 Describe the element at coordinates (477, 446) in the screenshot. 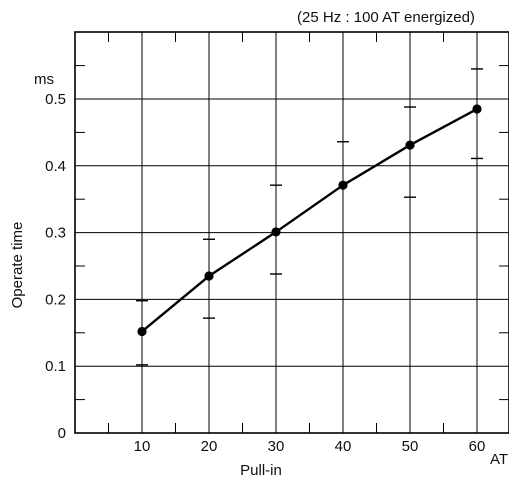

I see `x-tick-label: 60` at that location.